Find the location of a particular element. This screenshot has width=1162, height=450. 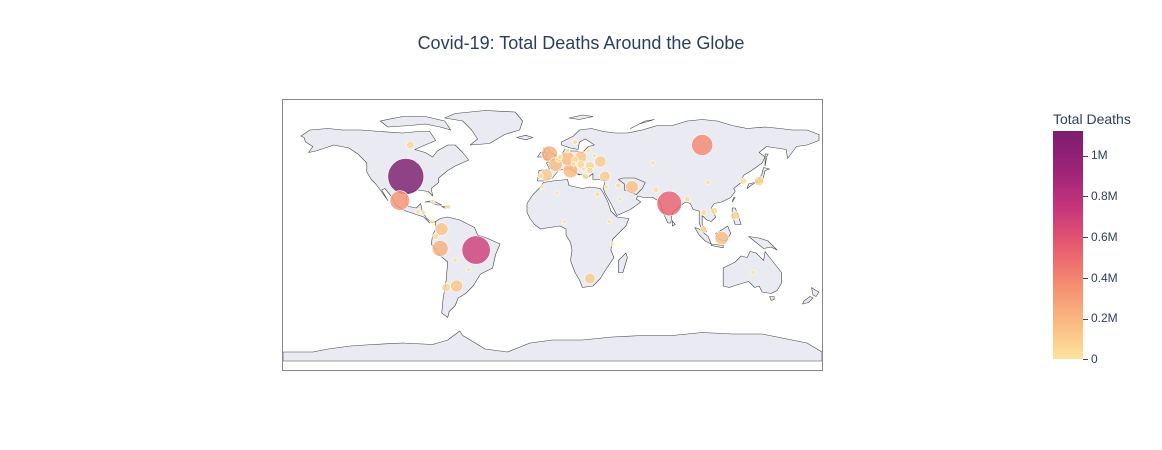

colorbar-gradient is located at coordinates (1068, 245).